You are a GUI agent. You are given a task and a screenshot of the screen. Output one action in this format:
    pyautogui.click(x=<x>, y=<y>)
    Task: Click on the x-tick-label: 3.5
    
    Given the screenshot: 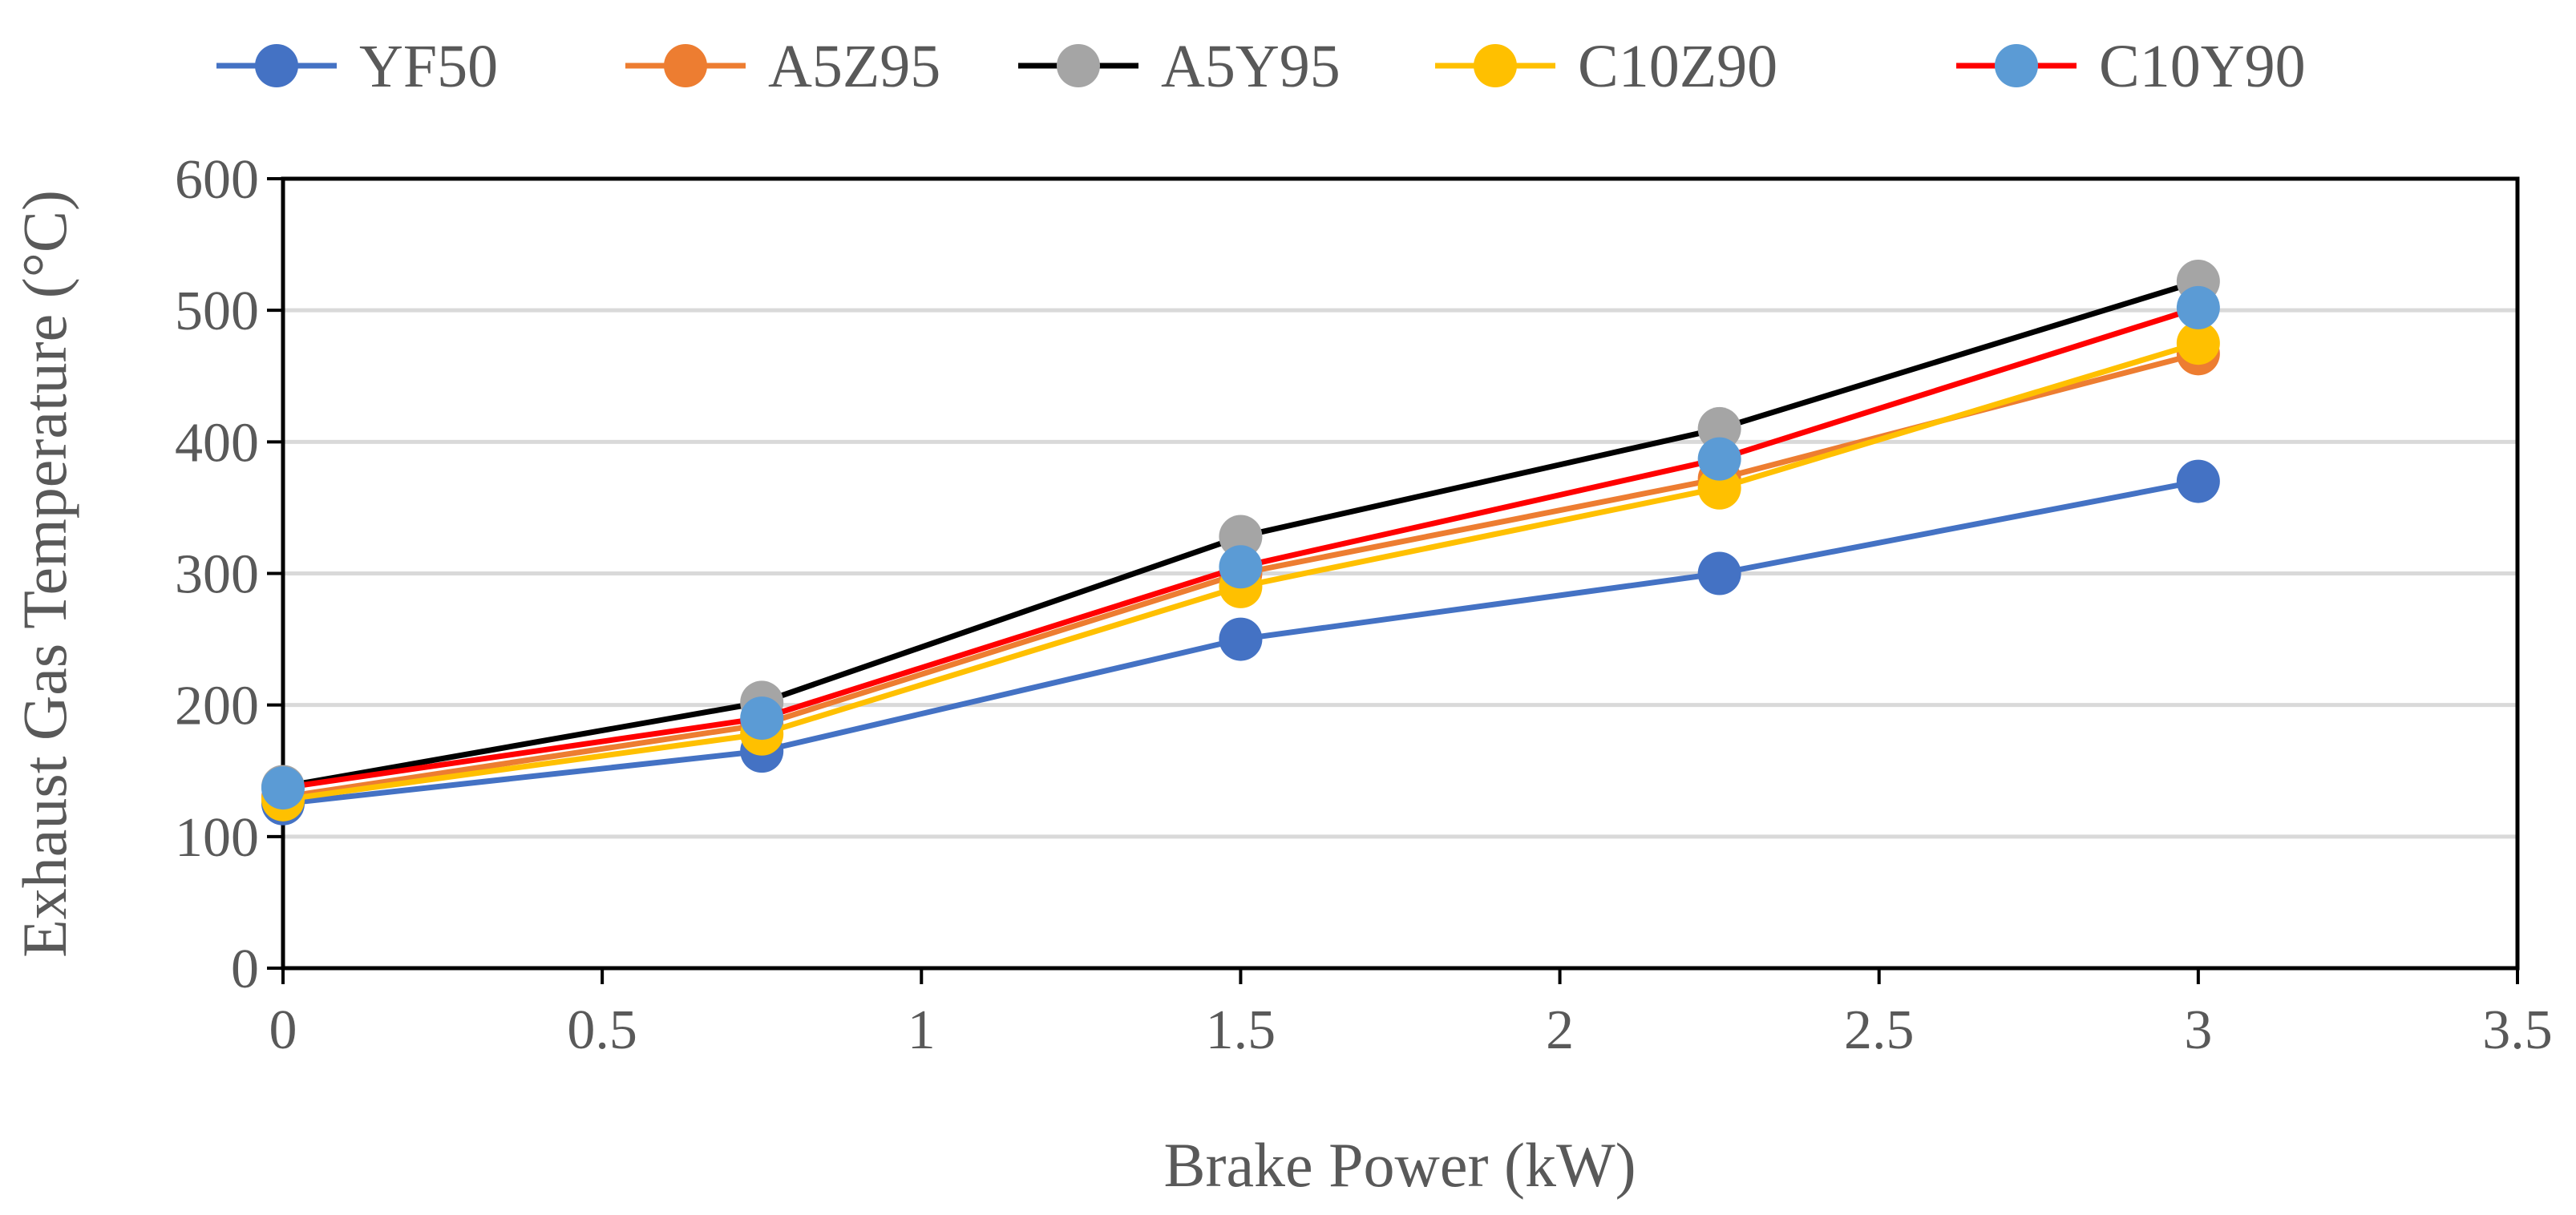 What is the action you would take?
    pyautogui.click(x=2517, y=1030)
    